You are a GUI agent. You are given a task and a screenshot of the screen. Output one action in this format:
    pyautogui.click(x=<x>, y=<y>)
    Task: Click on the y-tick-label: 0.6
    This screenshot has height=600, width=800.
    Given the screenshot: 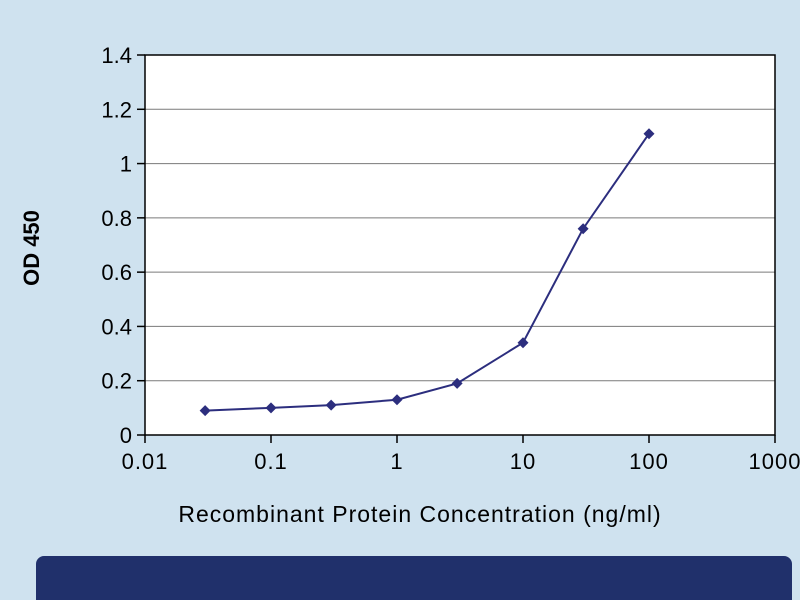 What is the action you would take?
    pyautogui.click(x=116, y=272)
    